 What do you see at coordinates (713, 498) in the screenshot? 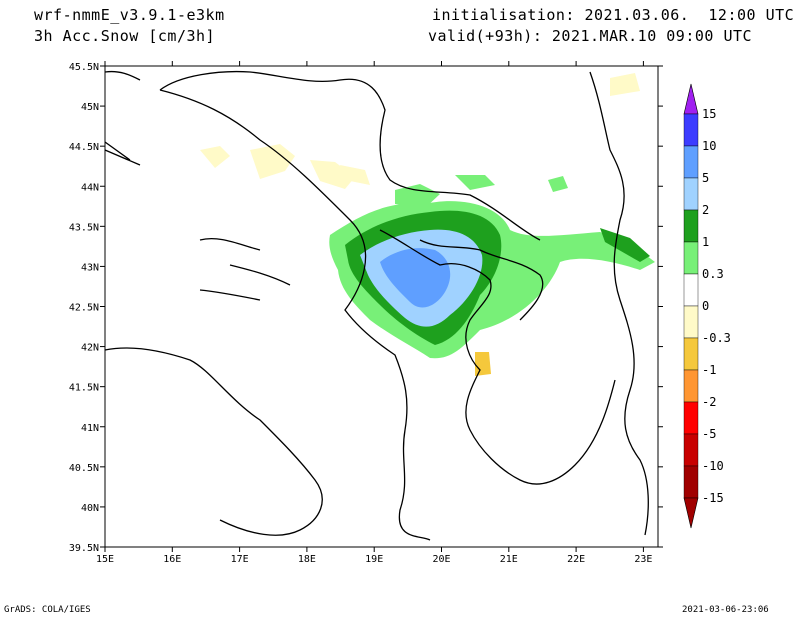
I see `colorbar-label: -15` at bounding box center [713, 498].